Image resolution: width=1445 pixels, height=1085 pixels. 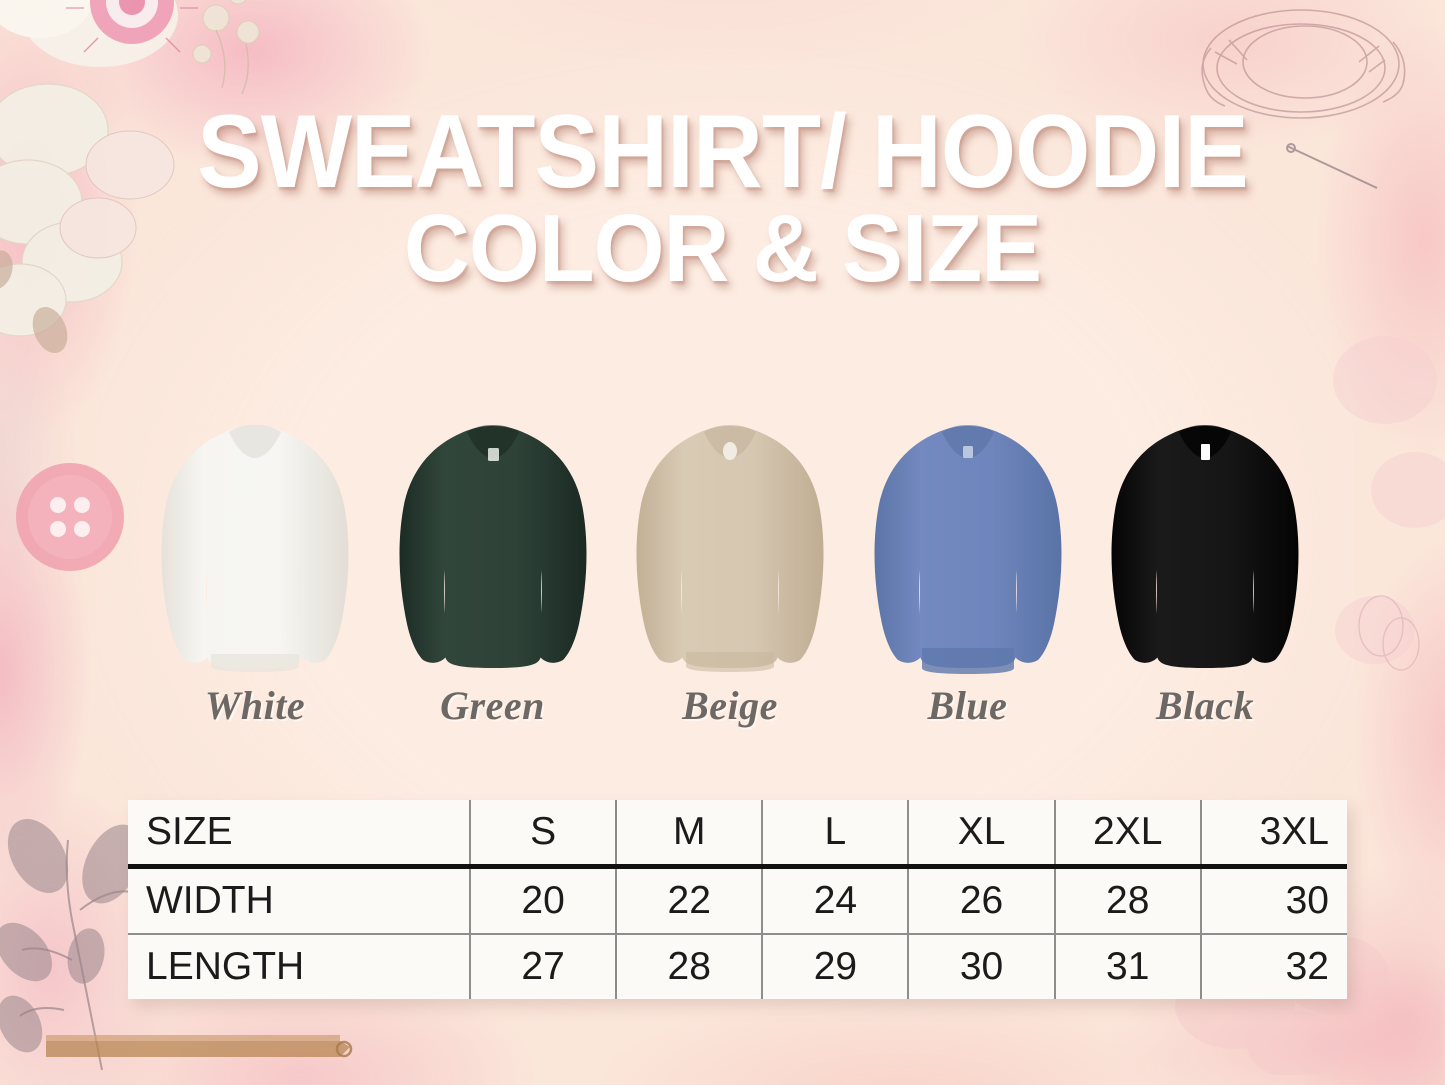 I want to click on table-row-length: LENGTH 27 28 29 30 31 32, so click(x=737, y=966).